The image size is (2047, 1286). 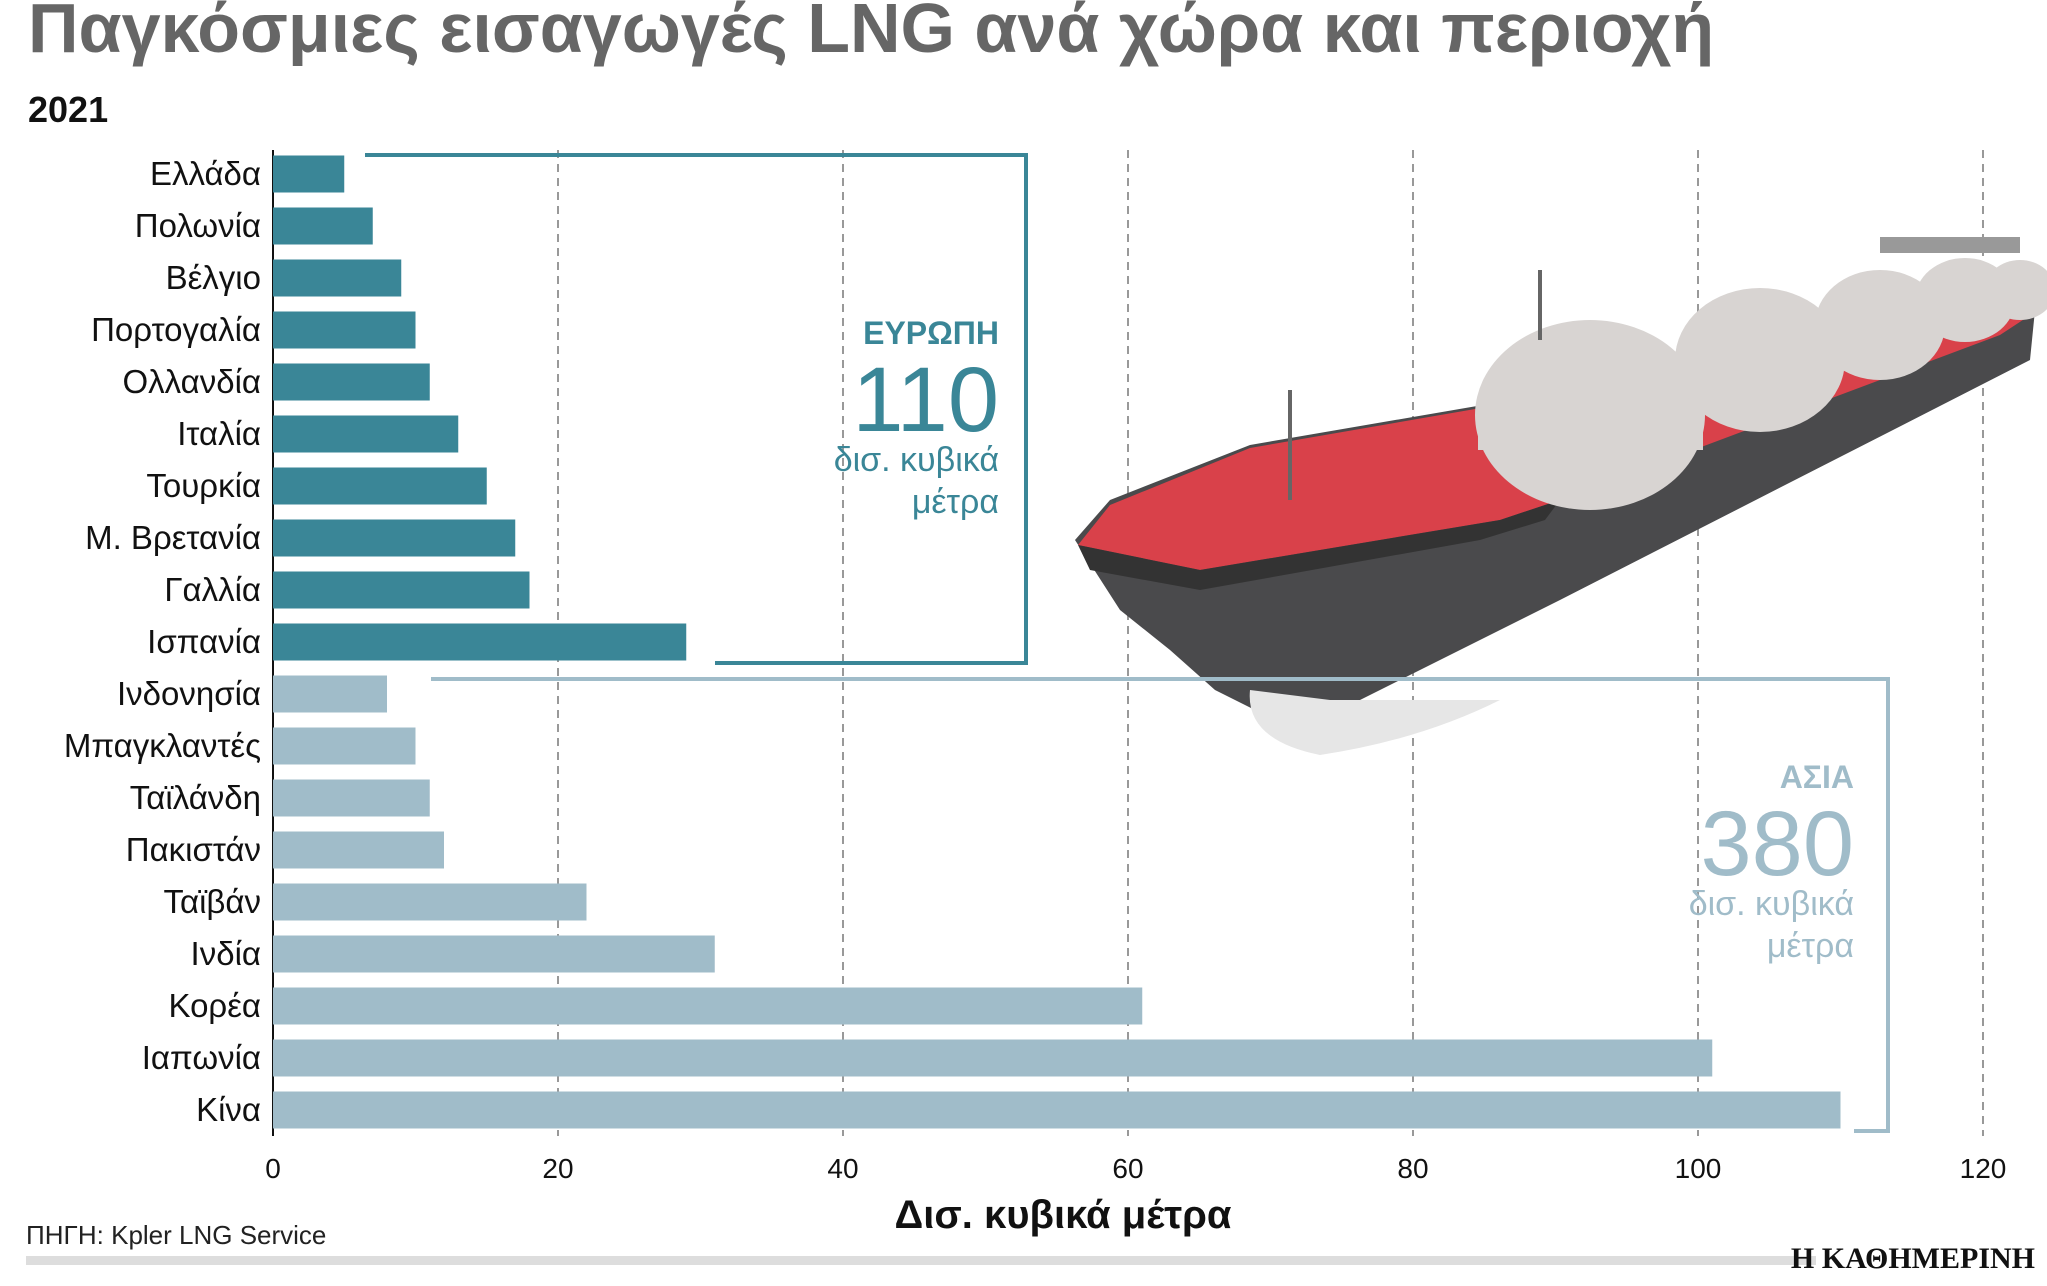 What do you see at coordinates (203, 485) in the screenshot?
I see `y-tick-label: Τουρκία` at bounding box center [203, 485].